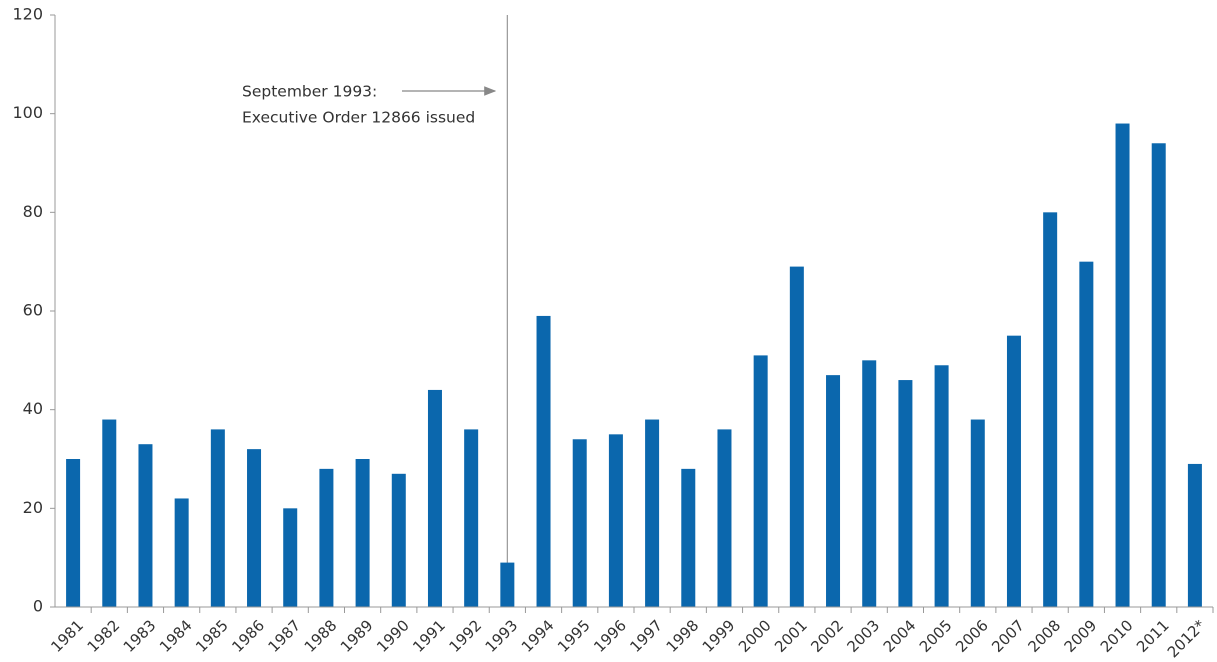  What do you see at coordinates (610, 636) in the screenshot?
I see `x-tick-label: 1996` at bounding box center [610, 636].